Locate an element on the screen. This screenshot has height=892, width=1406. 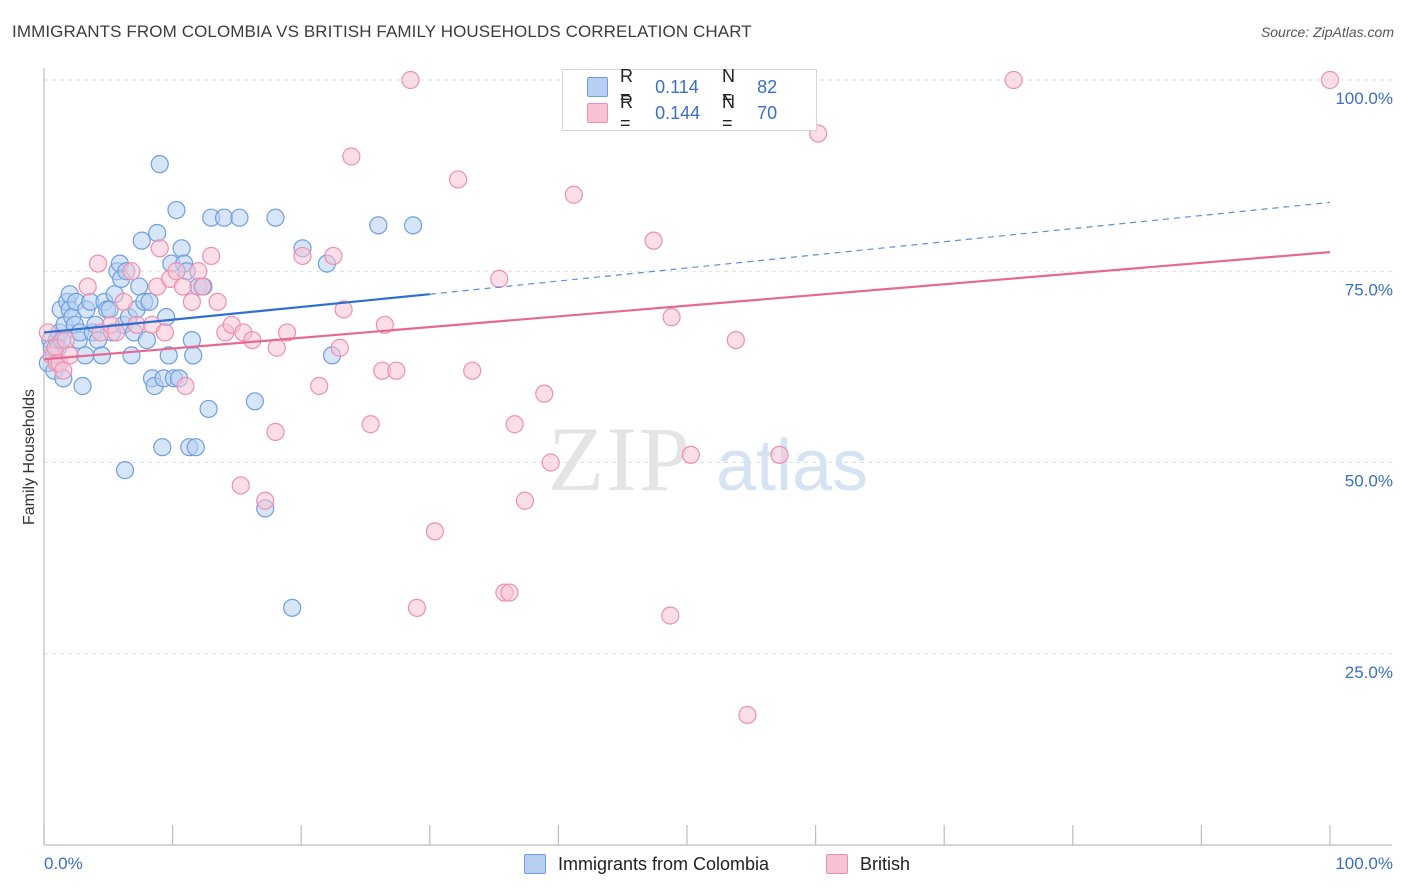
bottom-legend-colombia: Immigrants from Colombia is located at coordinates (646, 864).